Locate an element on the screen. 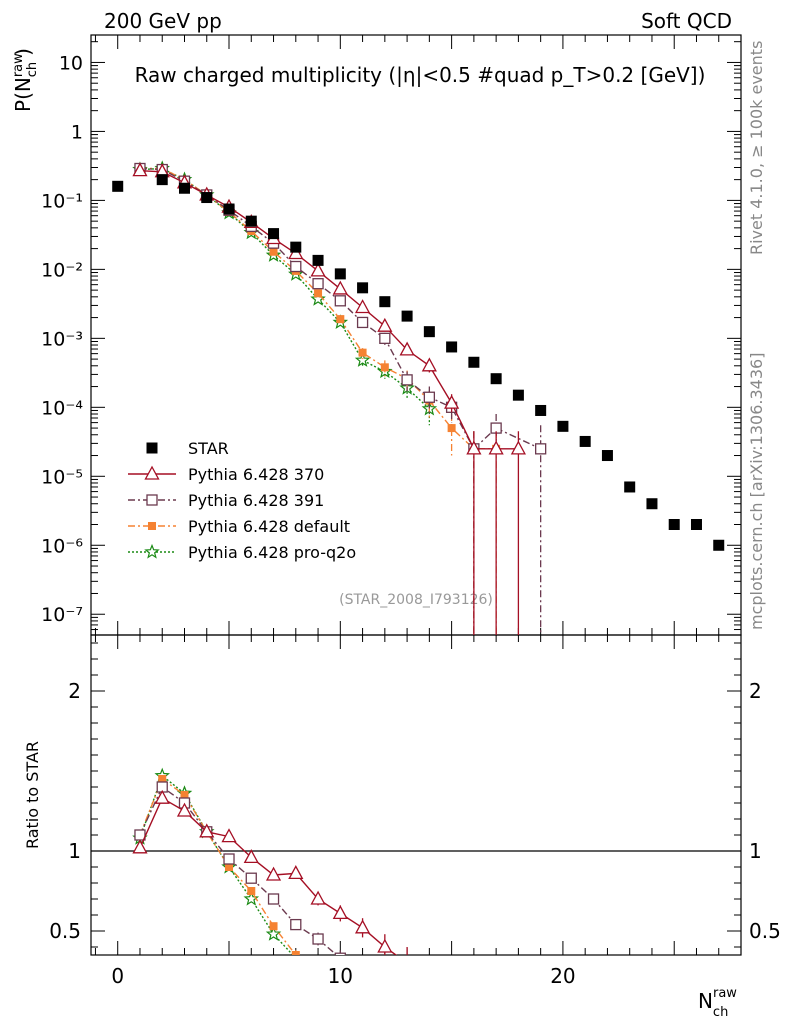 Image resolution: width=786 pixels, height=1024 pixels. legend-label-p391: Pythia 6.428 391 is located at coordinates (256, 500).